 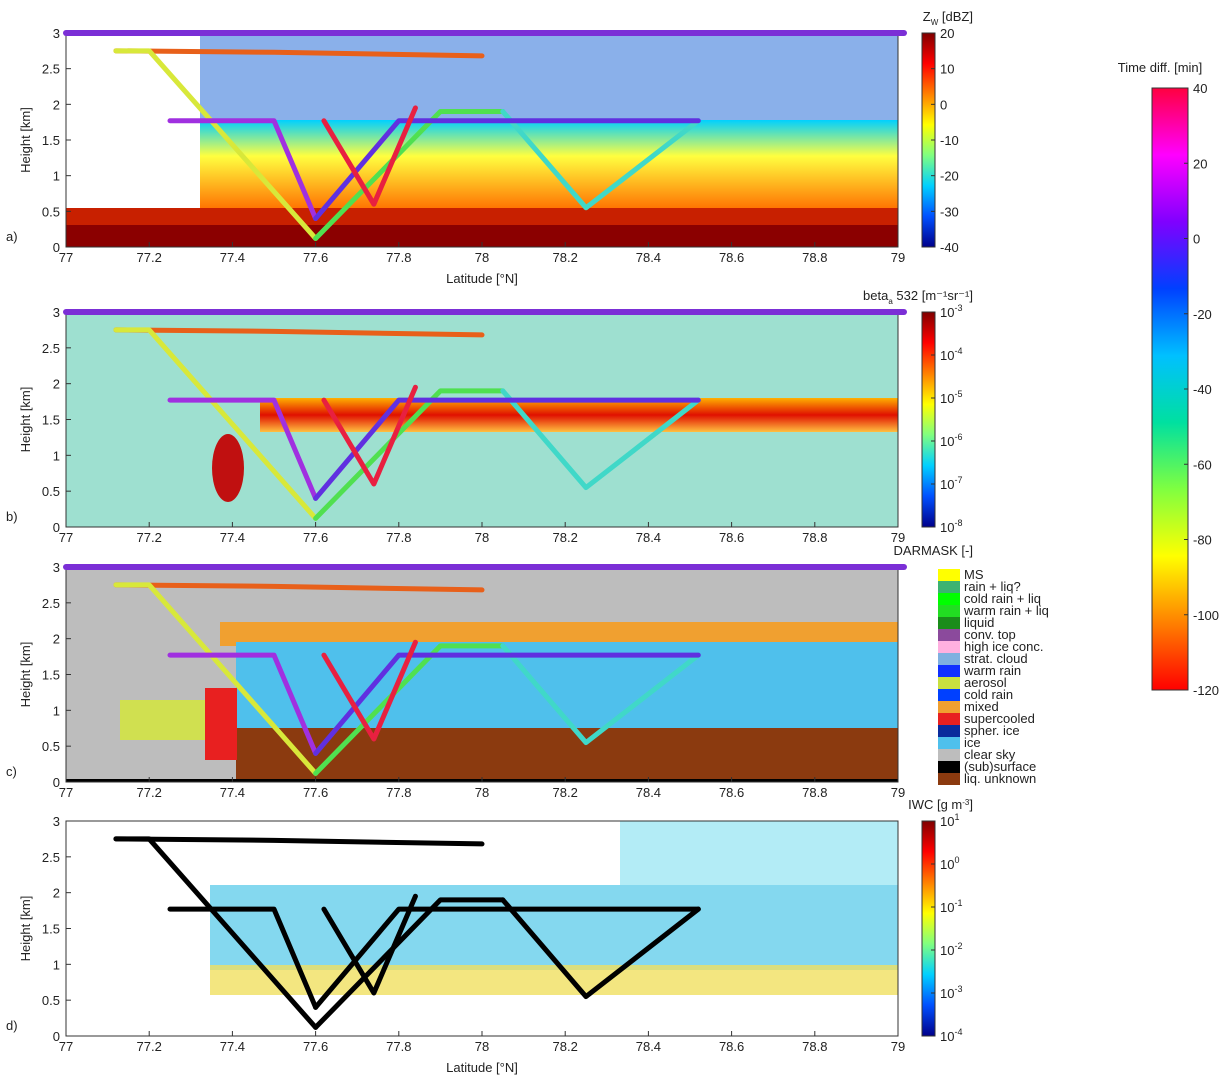 What do you see at coordinates (66, 537) in the screenshot?
I see `x-tick-label: 77` at bounding box center [66, 537].